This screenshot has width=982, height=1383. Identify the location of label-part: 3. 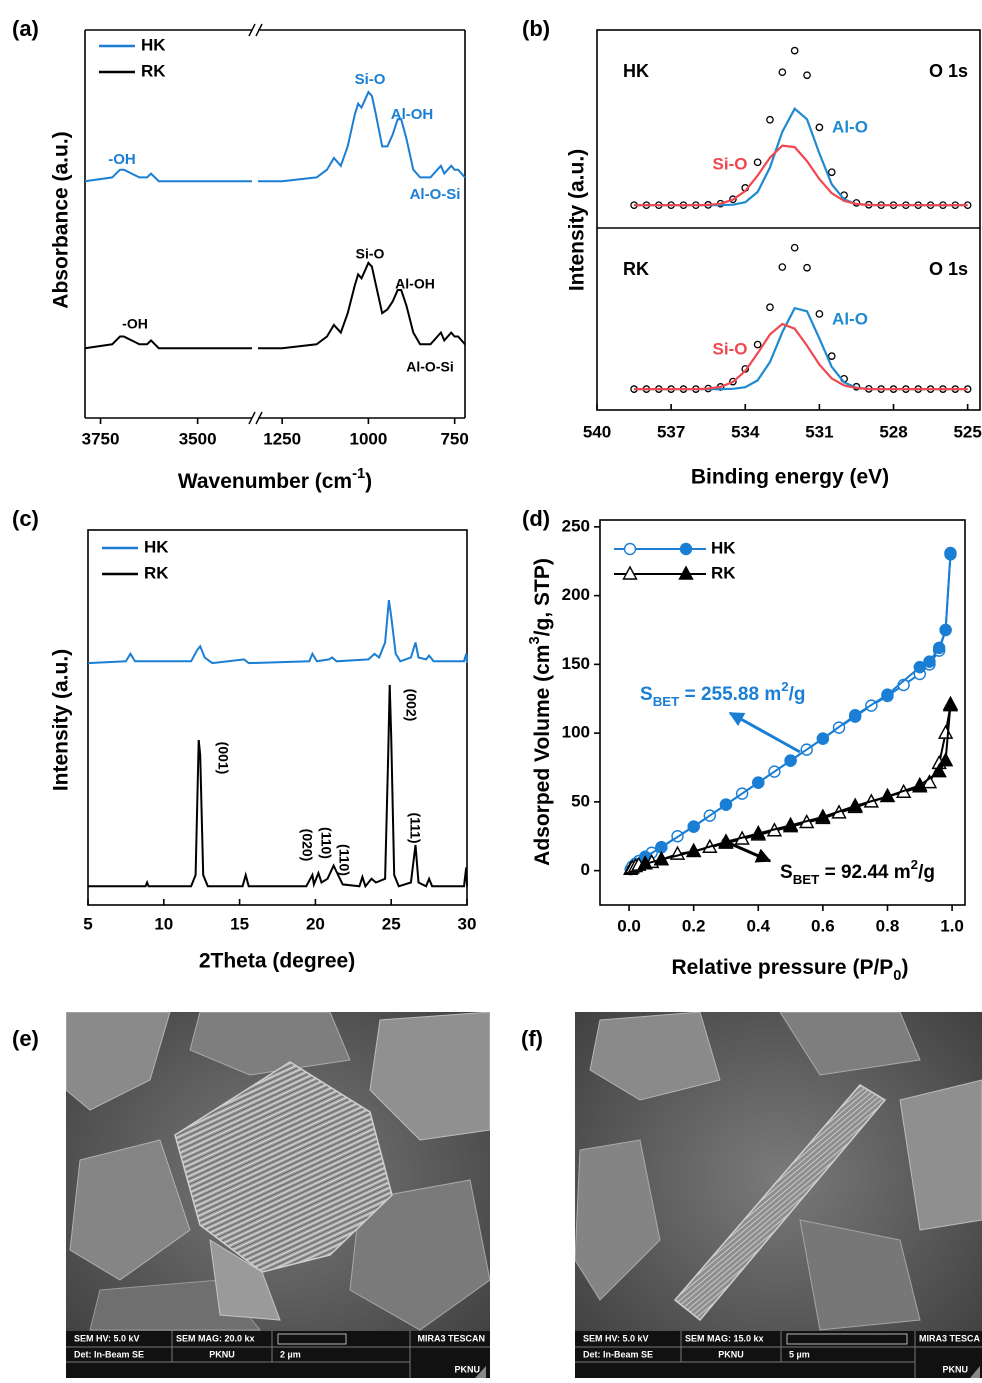
(535, 640).